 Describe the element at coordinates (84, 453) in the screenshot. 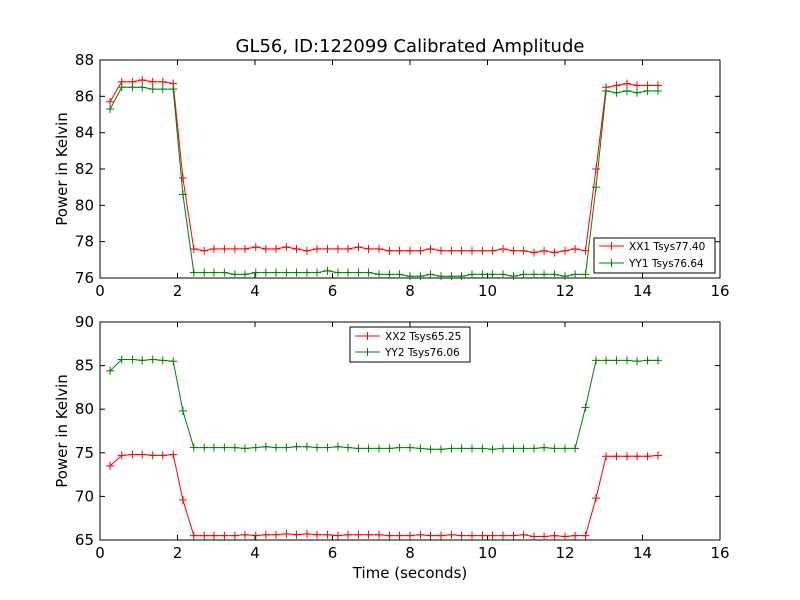

I see `plot-bottom-ytick-label-75: 75` at that location.